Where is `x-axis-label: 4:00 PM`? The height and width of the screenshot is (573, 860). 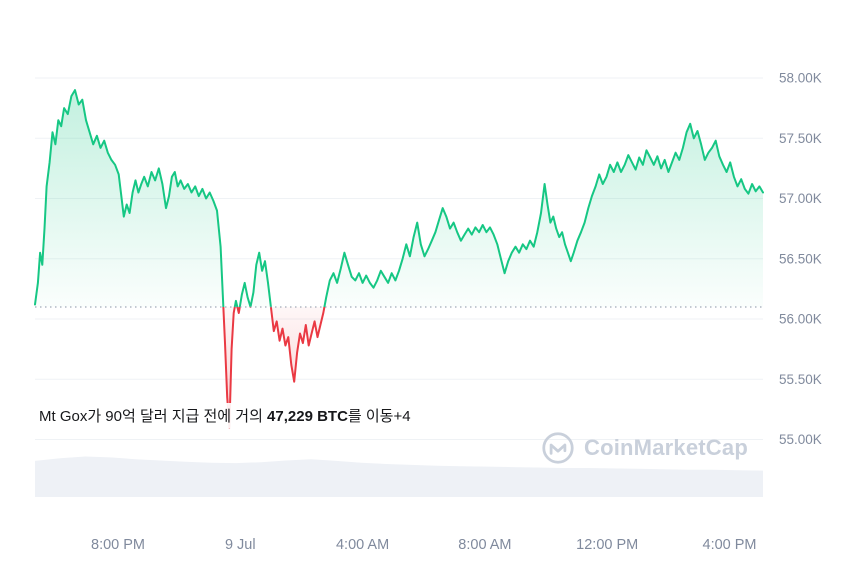
x-axis-label: 4:00 PM is located at coordinates (730, 545).